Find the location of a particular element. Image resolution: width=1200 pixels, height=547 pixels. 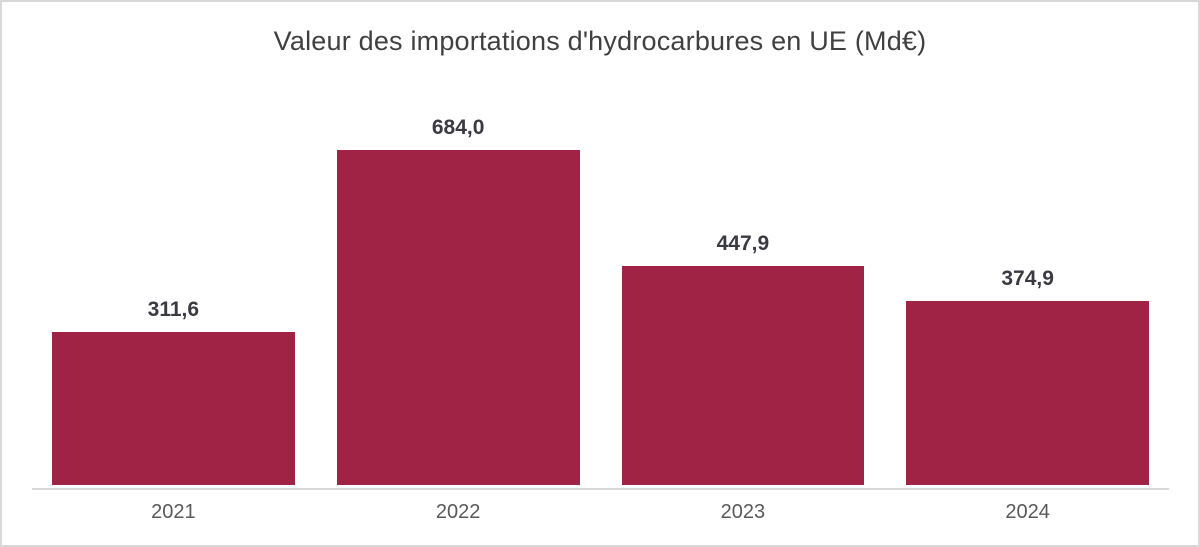

bar-2022 is located at coordinates (458, 317).